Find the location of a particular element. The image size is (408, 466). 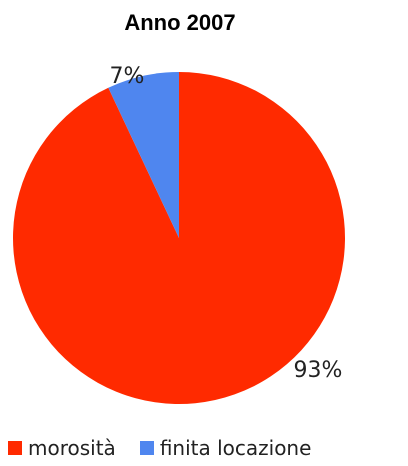

legend-label-morosita: morosità is located at coordinates (72, 448).